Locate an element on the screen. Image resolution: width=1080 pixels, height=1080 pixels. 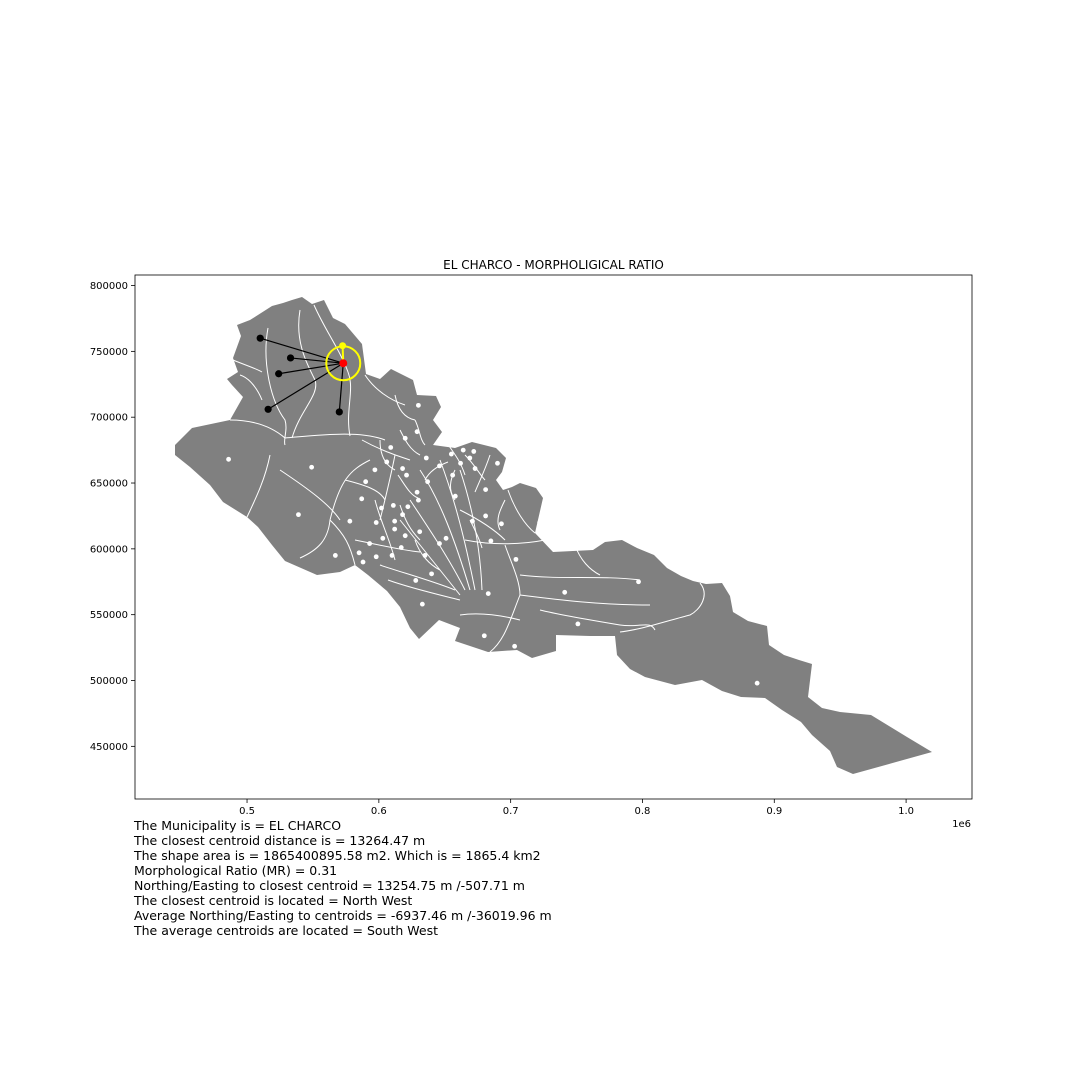
other-centroids is located at coordinates (493, 544).